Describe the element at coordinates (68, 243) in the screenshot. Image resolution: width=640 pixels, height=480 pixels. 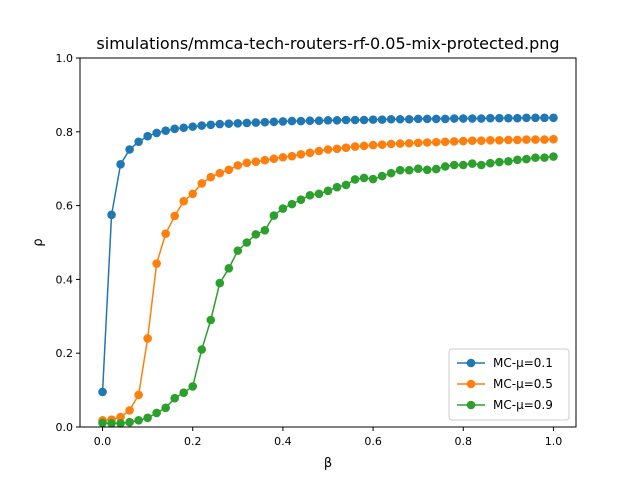
I see `y-ticks: 0.0 0.2 0.4 0.6 0.8 1.0` at that location.